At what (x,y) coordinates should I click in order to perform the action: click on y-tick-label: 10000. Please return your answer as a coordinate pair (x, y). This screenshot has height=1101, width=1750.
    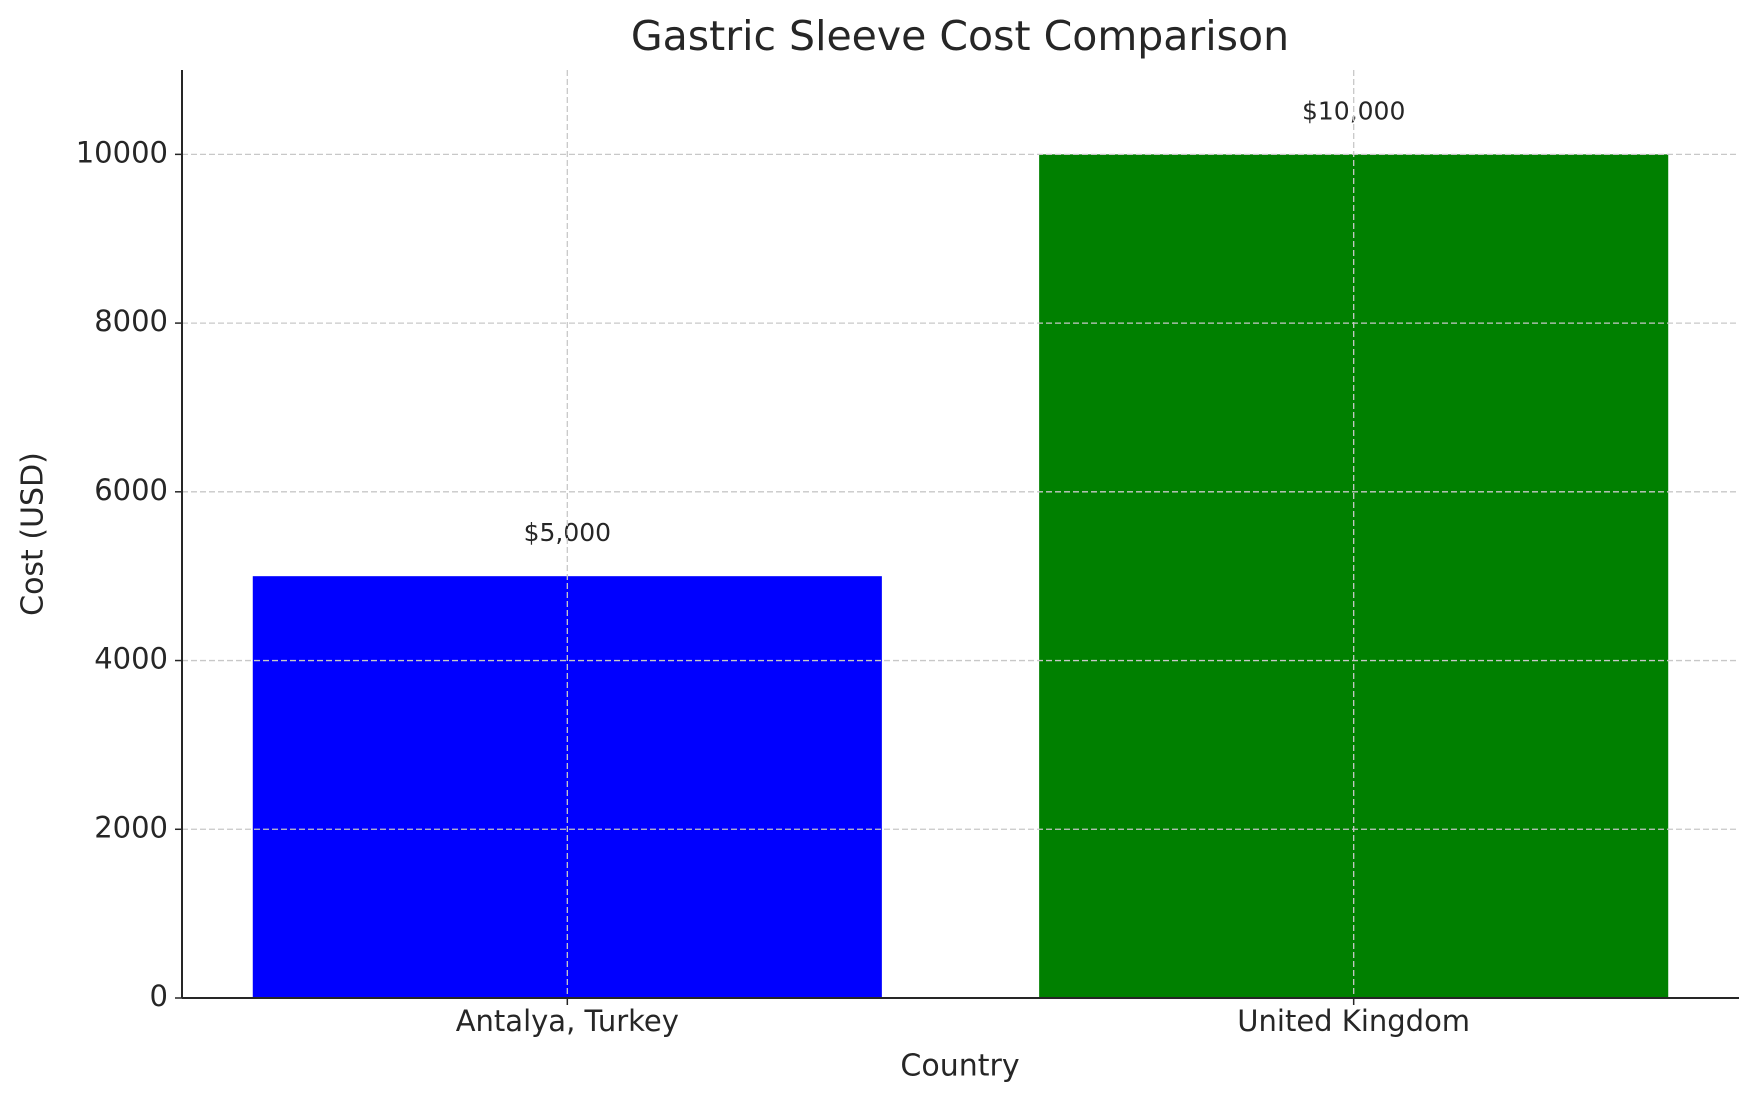
    Looking at the image, I should click on (122, 152).